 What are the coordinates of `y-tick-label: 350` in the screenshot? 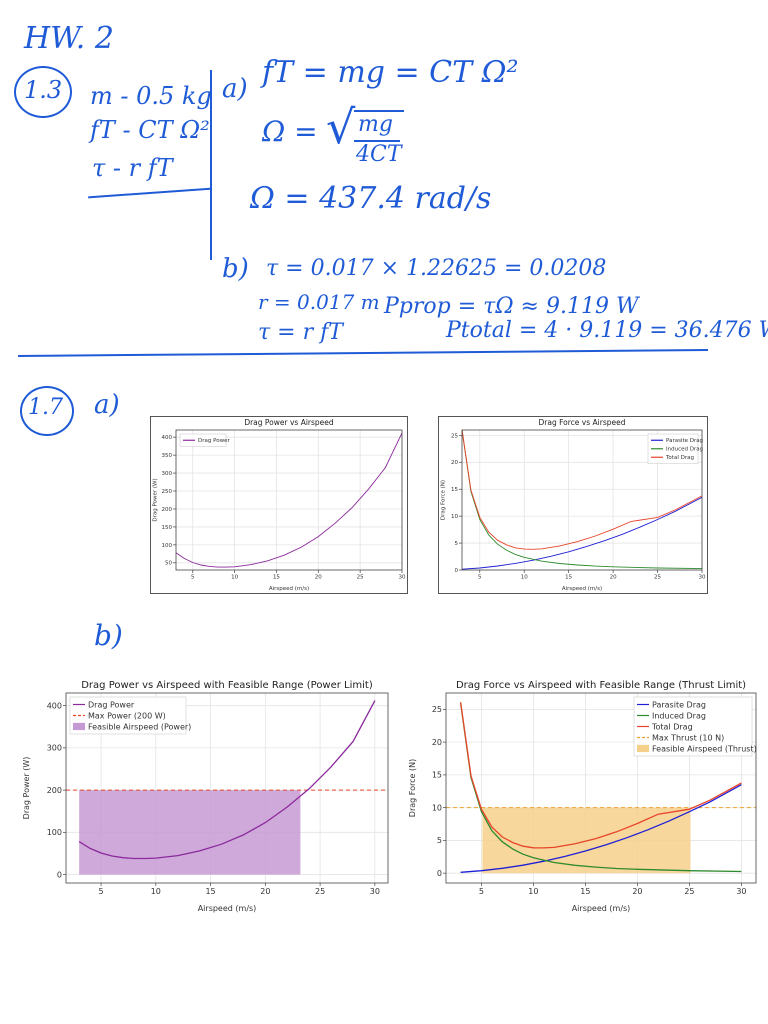 It's located at (167, 456).